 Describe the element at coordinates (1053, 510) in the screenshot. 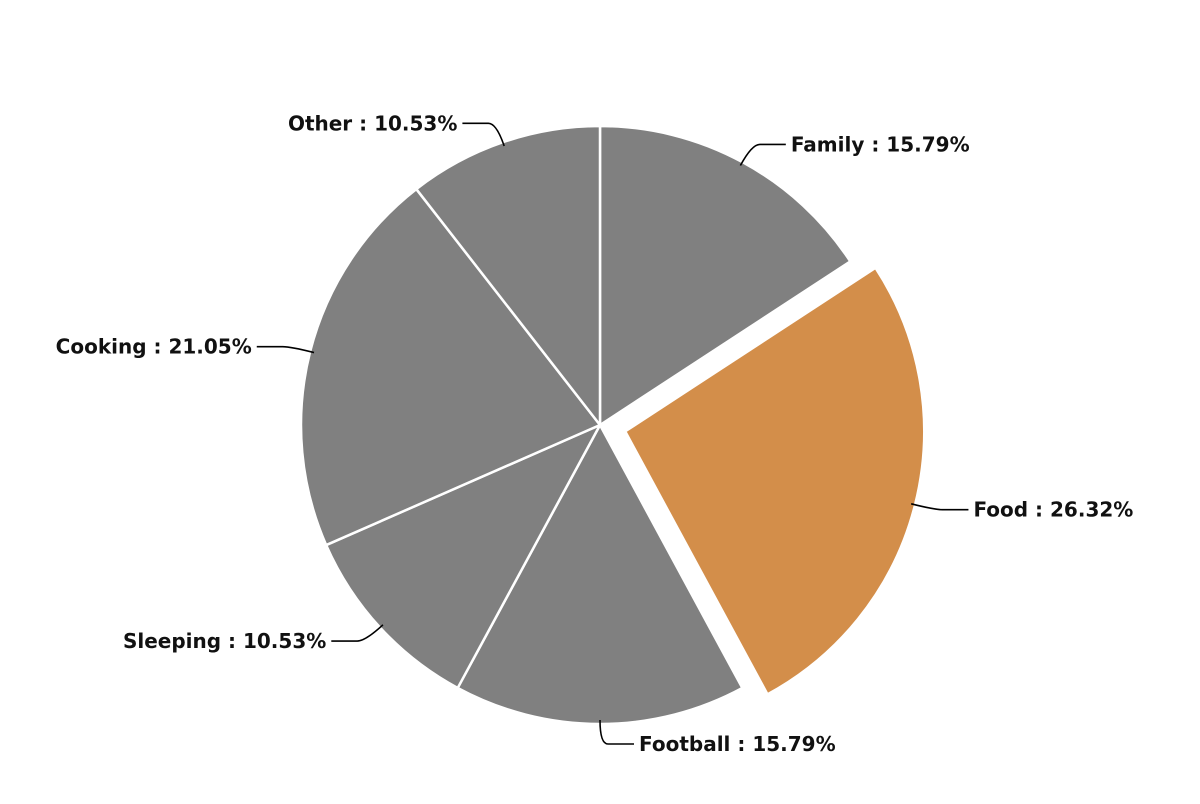

I see `slice-label-food: Food : 26.32%` at that location.